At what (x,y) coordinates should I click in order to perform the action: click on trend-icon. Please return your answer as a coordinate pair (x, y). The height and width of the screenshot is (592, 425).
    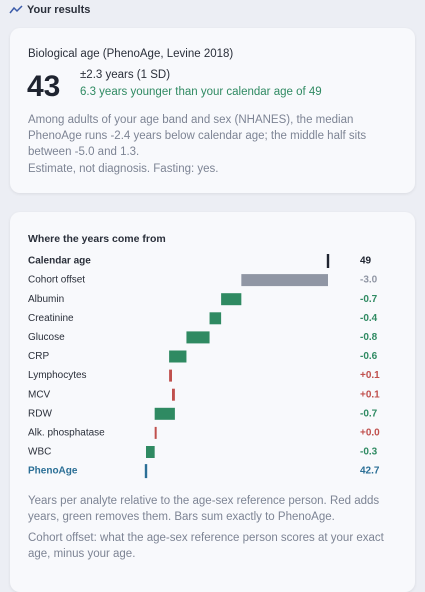
    Looking at the image, I should click on (16, 9).